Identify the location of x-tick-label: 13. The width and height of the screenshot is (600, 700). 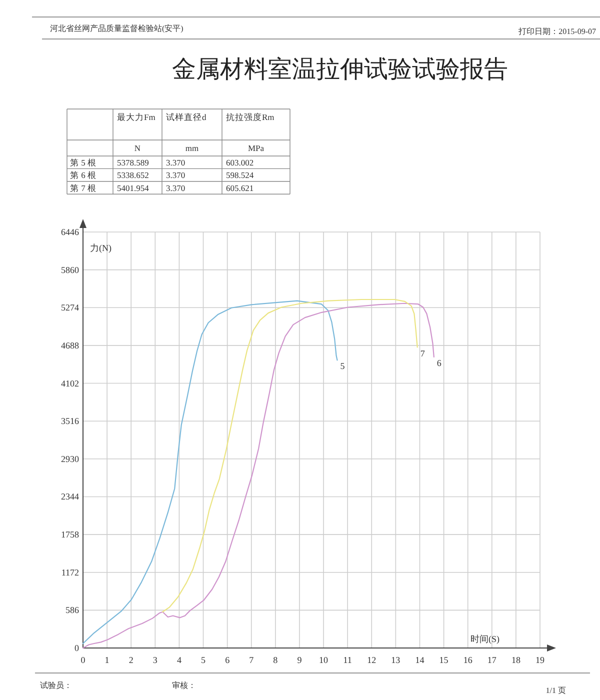
(395, 660).